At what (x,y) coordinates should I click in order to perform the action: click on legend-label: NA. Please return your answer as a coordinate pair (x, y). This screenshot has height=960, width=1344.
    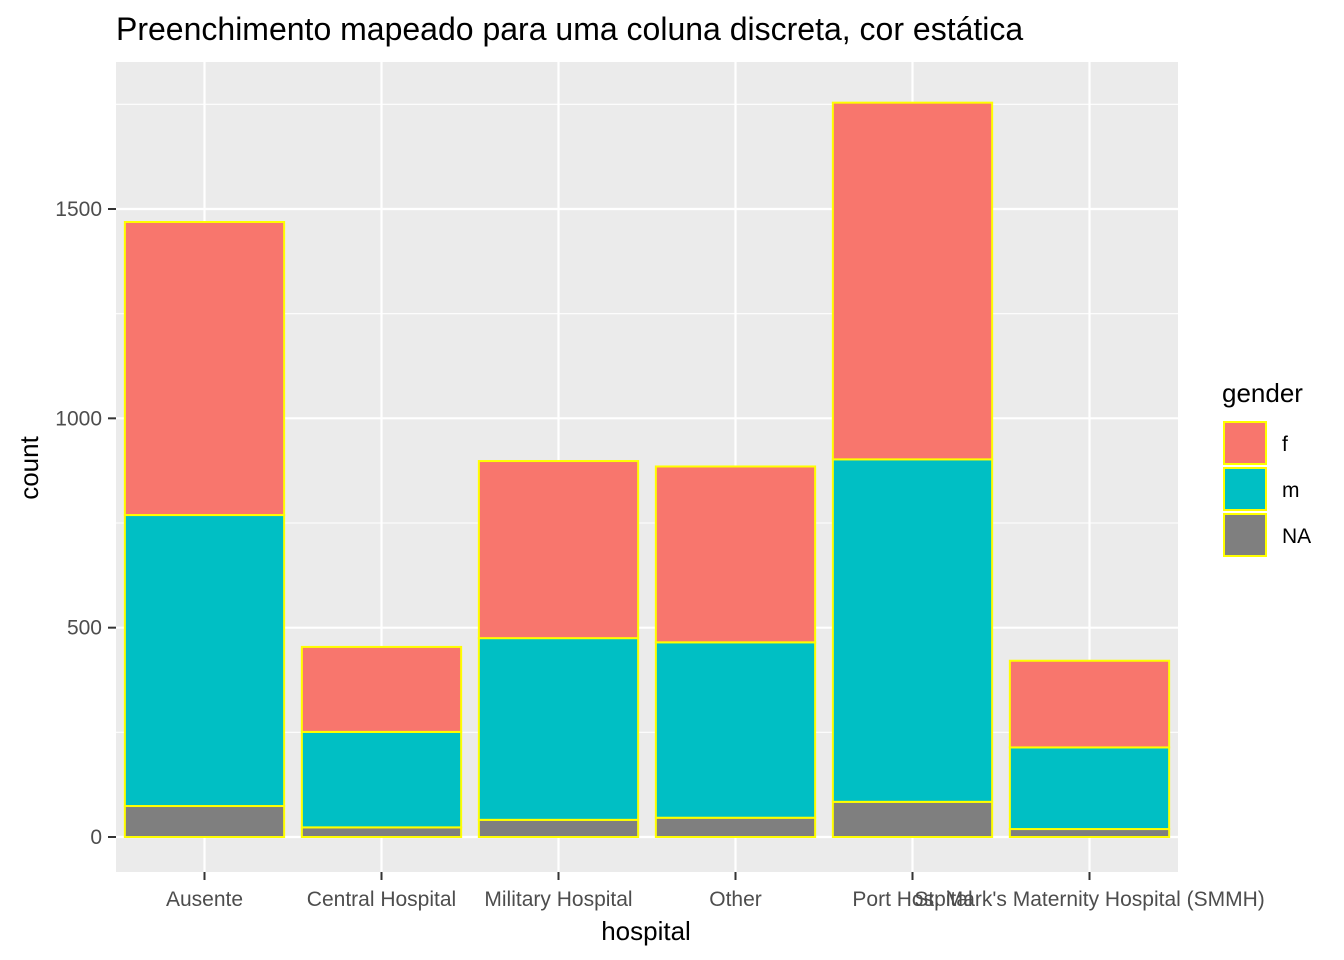
    Looking at the image, I should click on (1296, 536).